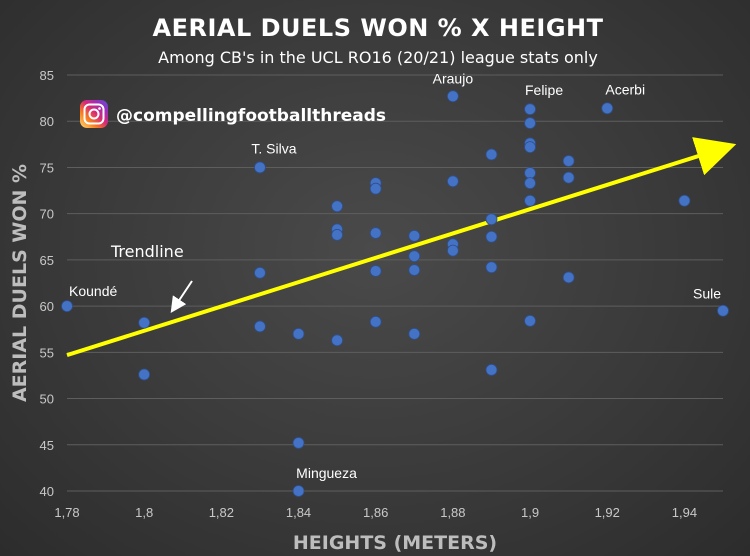  I want to click on x-tick-label: 1,78, so click(66, 512).